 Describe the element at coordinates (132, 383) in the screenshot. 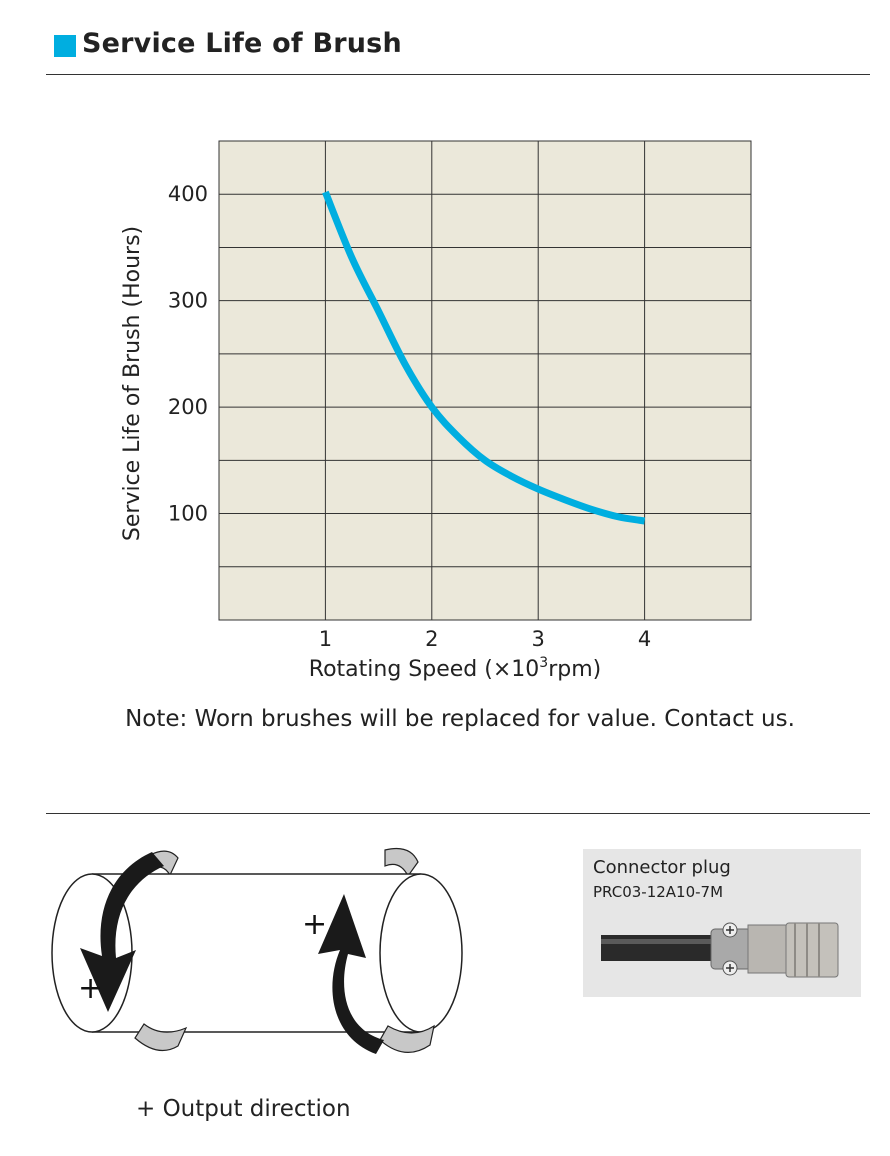

I see `y-axis-label: Service Life of Brush (Hours)` at that location.